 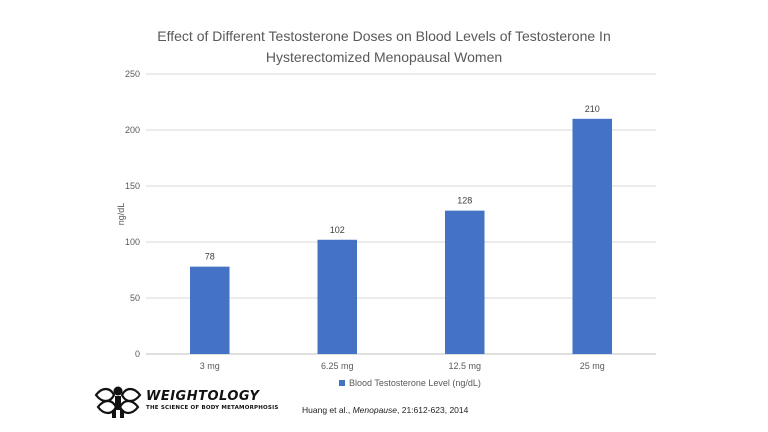 I want to click on citation-authors: Huang et al.,, so click(x=326, y=410).